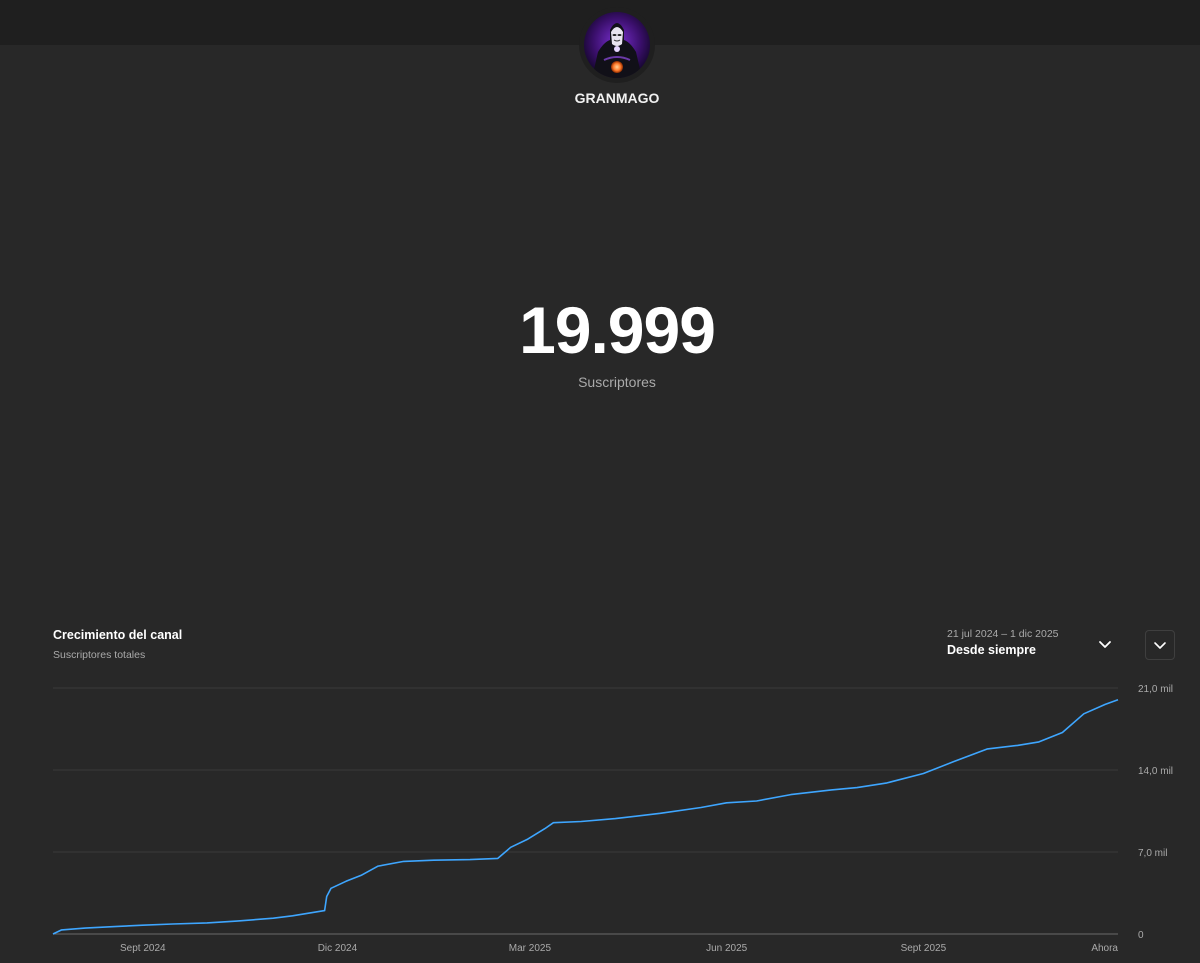 This screenshot has width=1200, height=963. Describe the element at coordinates (617, 98) in the screenshot. I see `channel-name: GRANMAGO` at that location.